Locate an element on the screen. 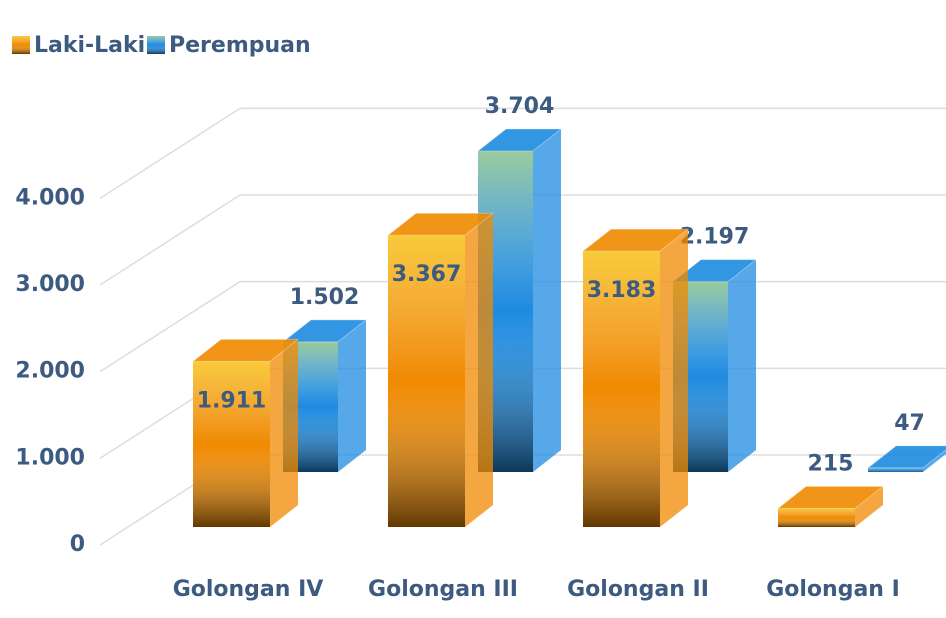  x-tick-label: Golongan I is located at coordinates (833, 589).